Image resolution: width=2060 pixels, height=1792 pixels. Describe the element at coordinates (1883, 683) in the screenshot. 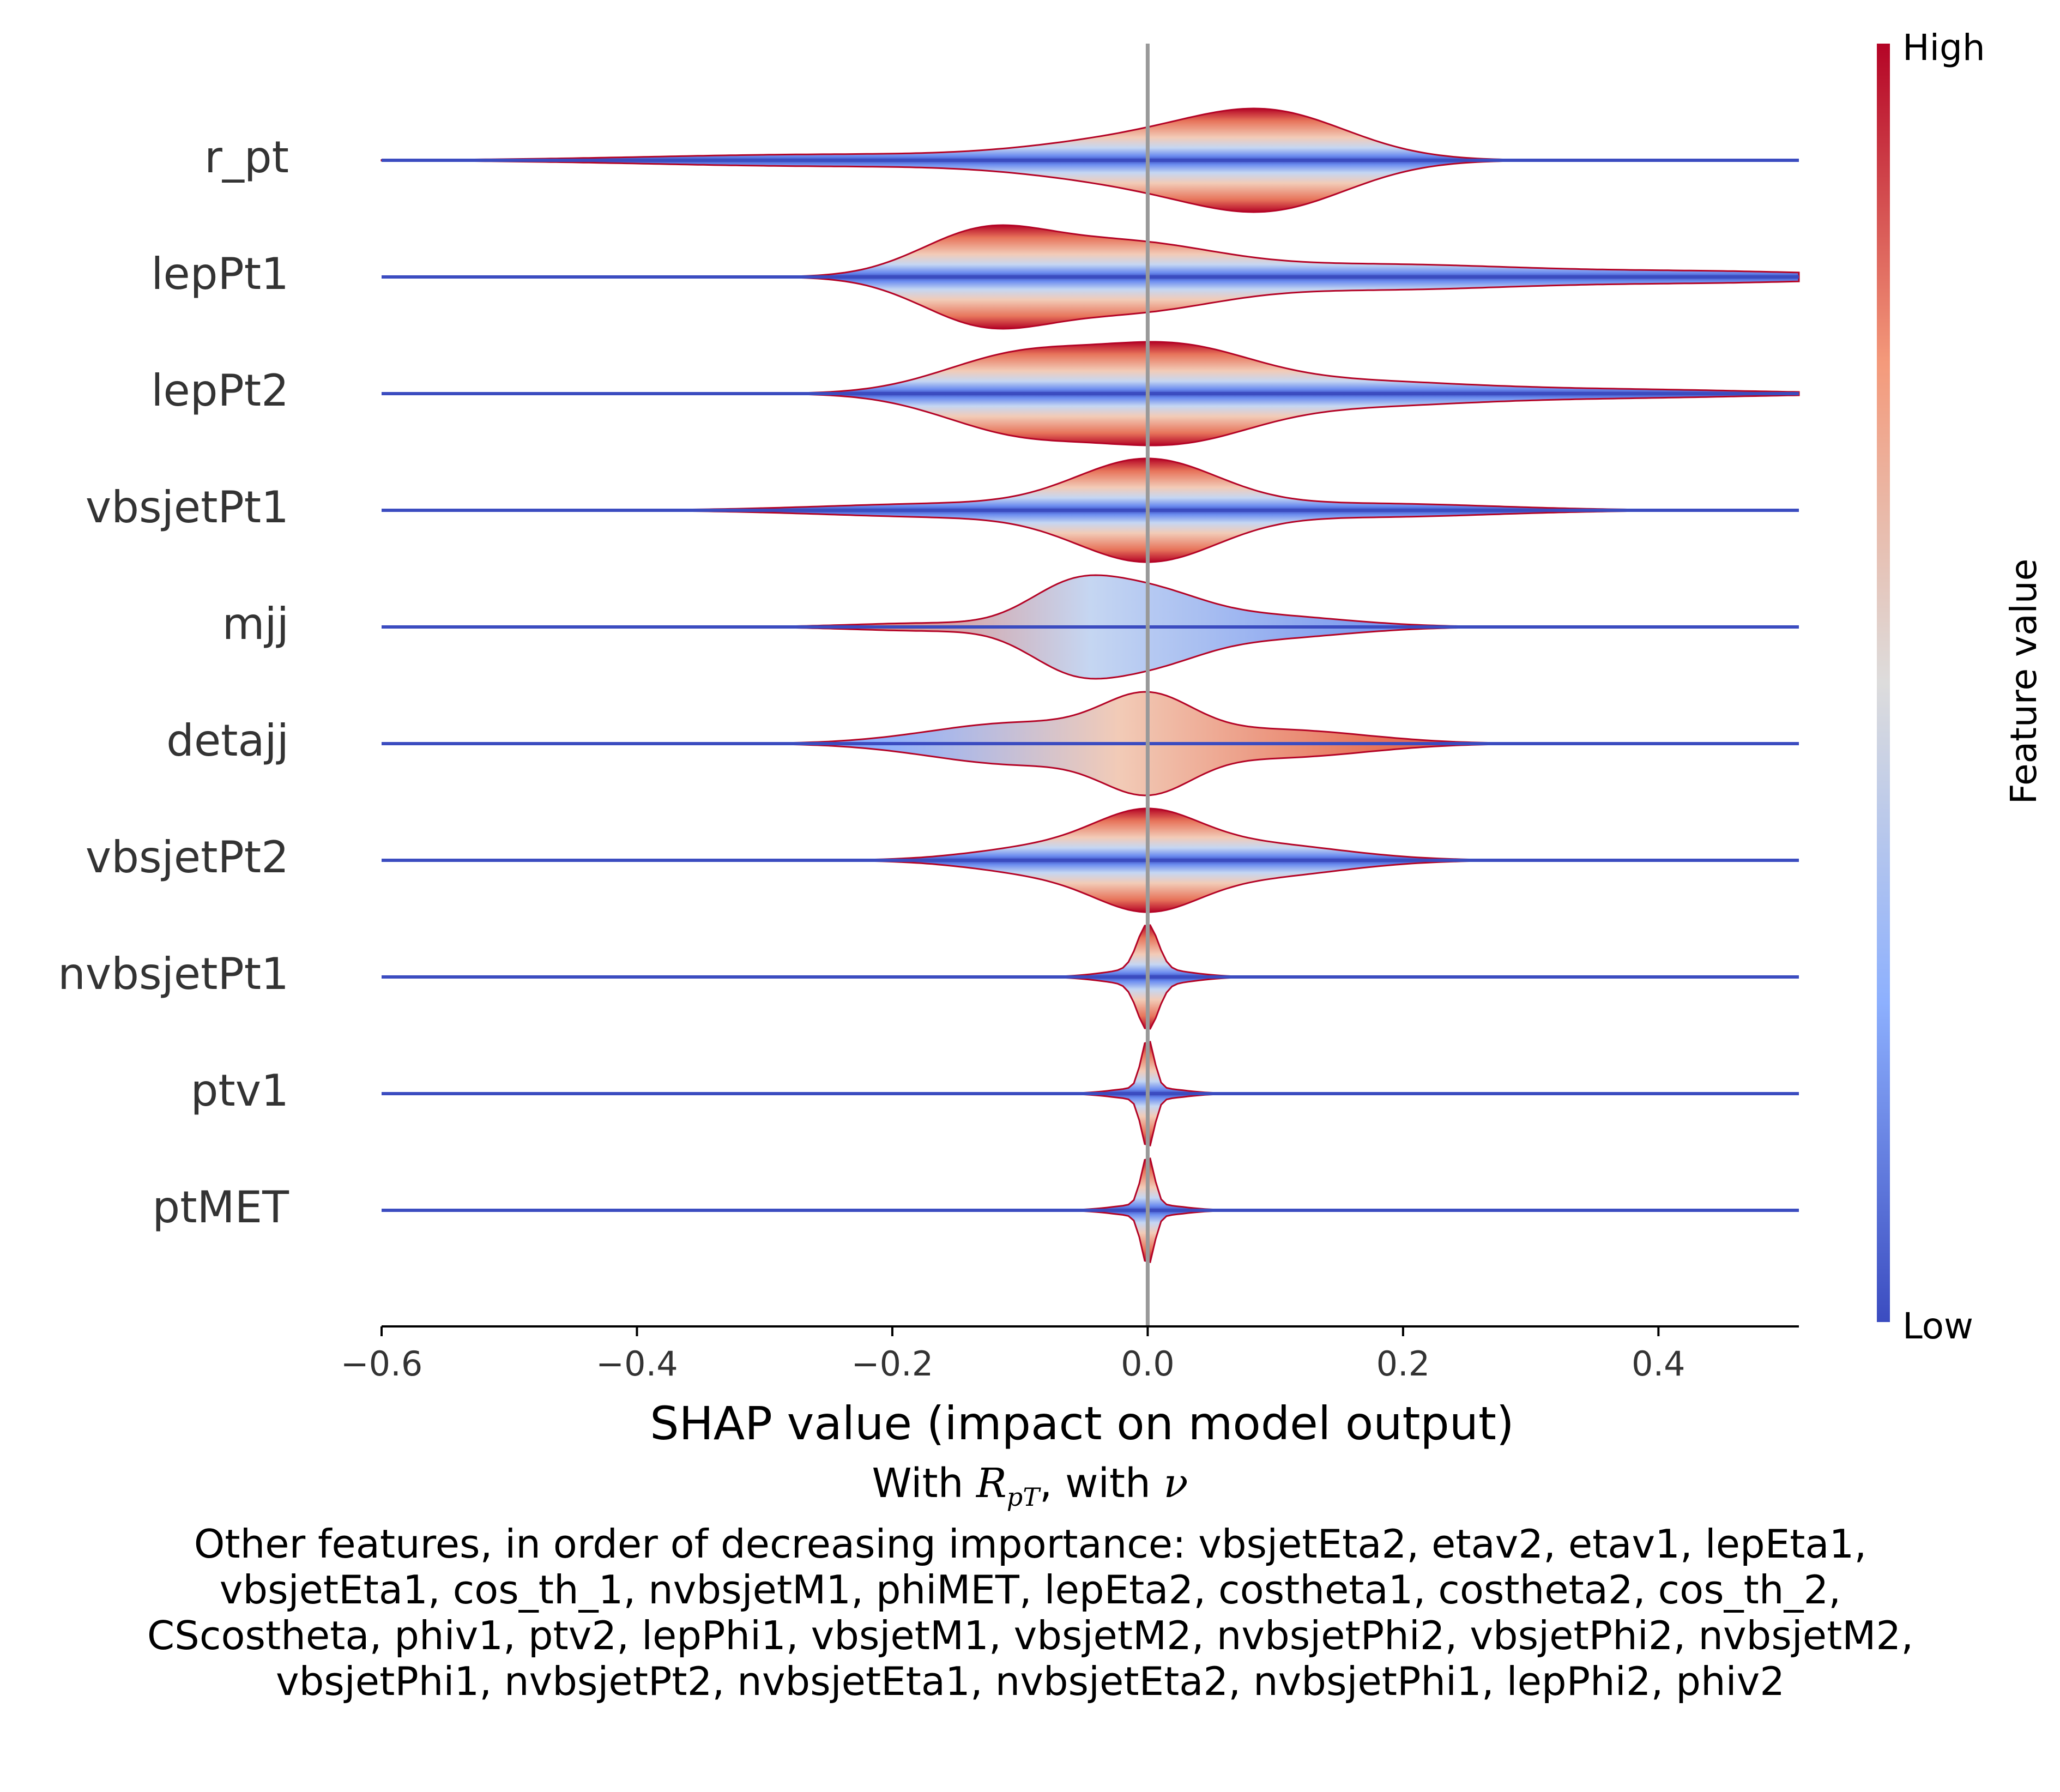

I see `colorbar` at that location.